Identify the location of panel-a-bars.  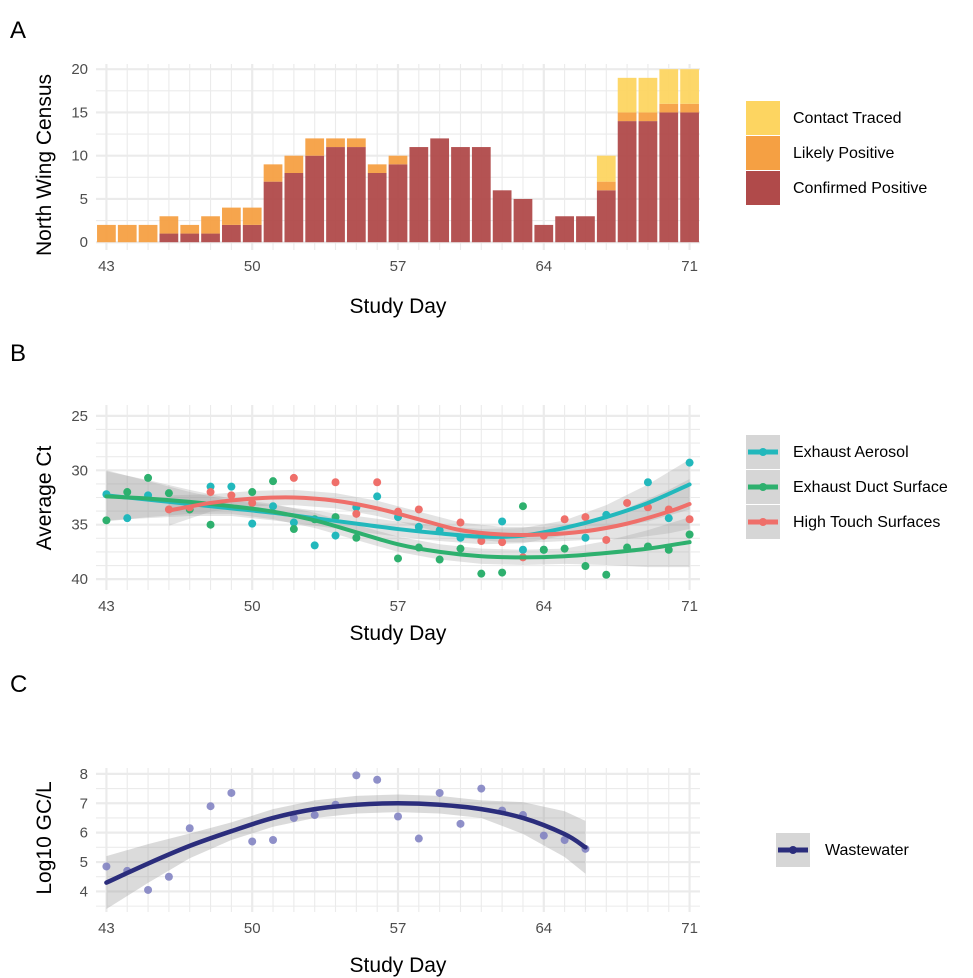
(398, 156).